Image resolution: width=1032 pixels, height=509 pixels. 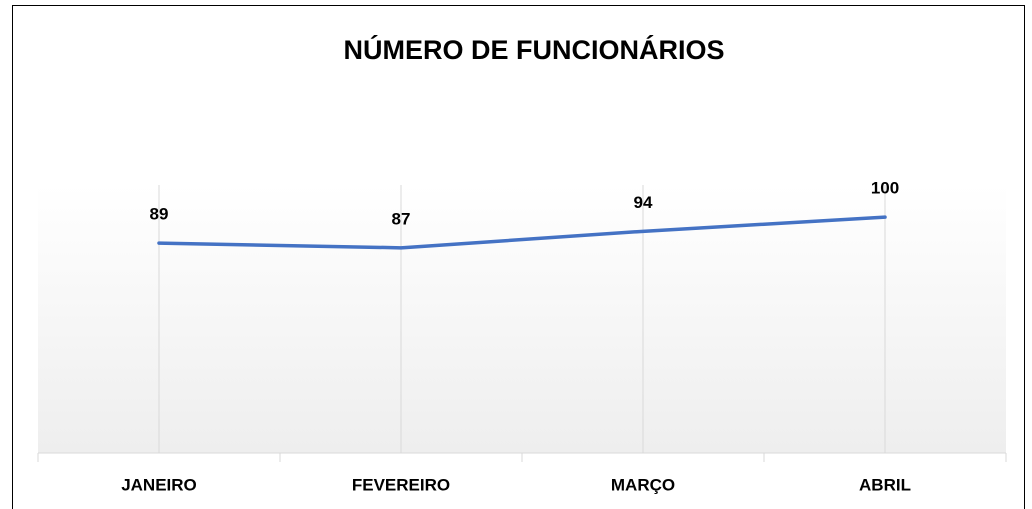 I want to click on data-label: 94, so click(x=643, y=202).